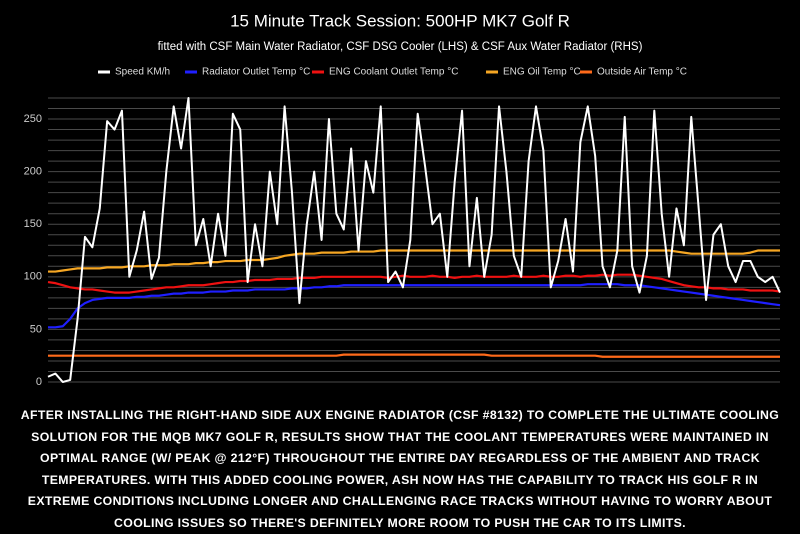 This screenshot has width=800, height=534. What do you see at coordinates (393, 72) in the screenshot?
I see `legend-label: ENG Coolant Outlet Temp °C` at bounding box center [393, 72].